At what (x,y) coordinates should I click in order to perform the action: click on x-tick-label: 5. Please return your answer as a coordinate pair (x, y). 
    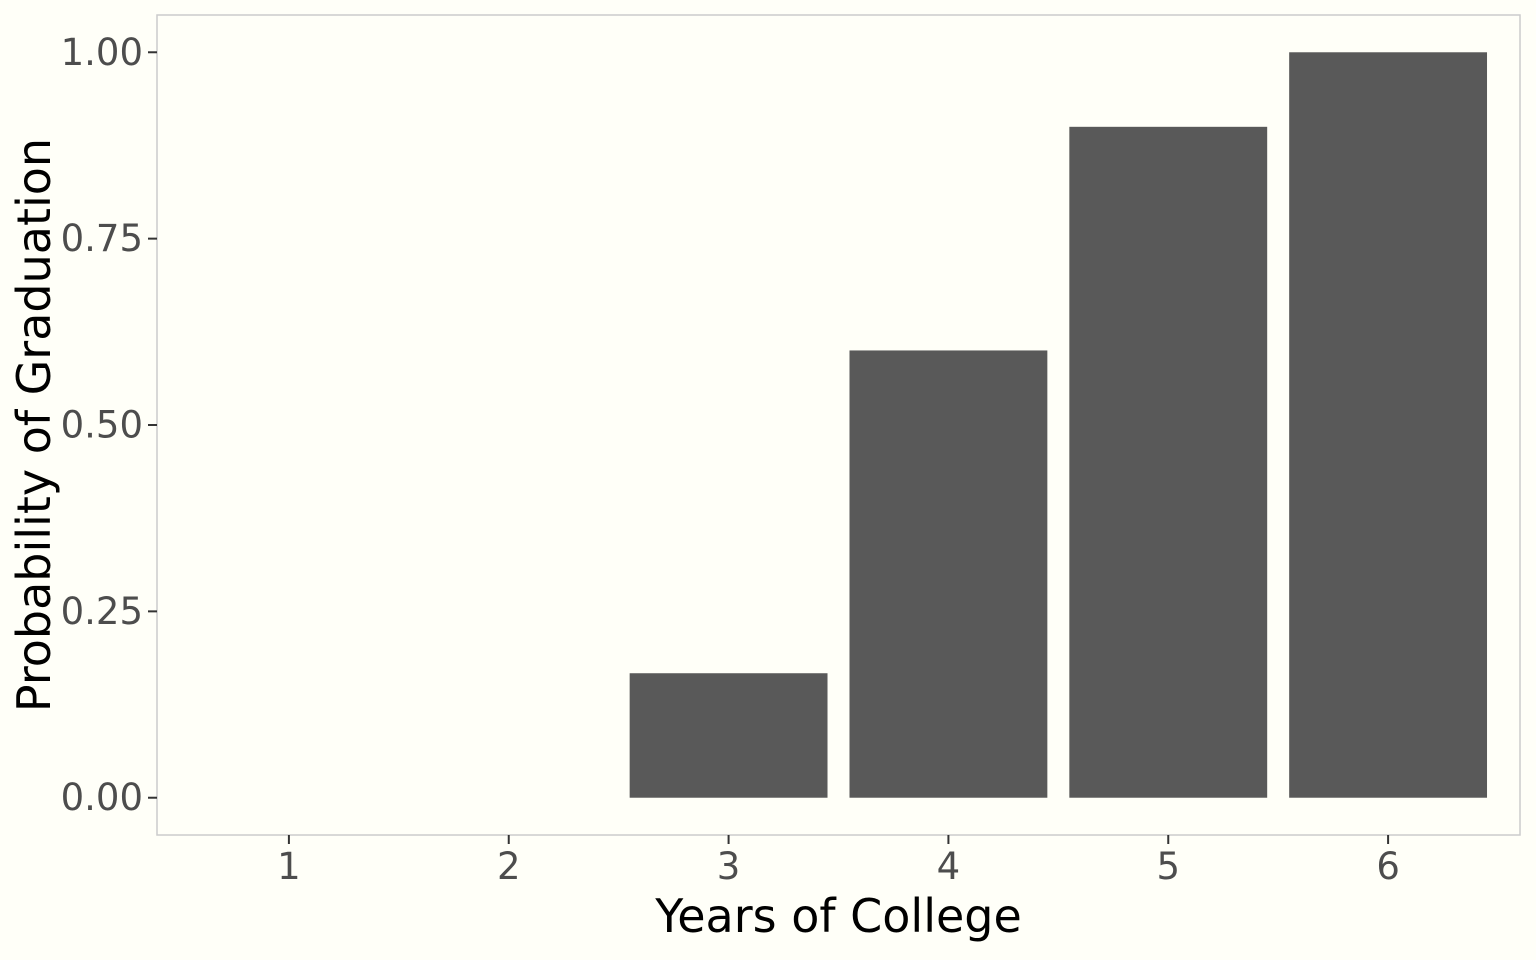
    Looking at the image, I should click on (1168, 866).